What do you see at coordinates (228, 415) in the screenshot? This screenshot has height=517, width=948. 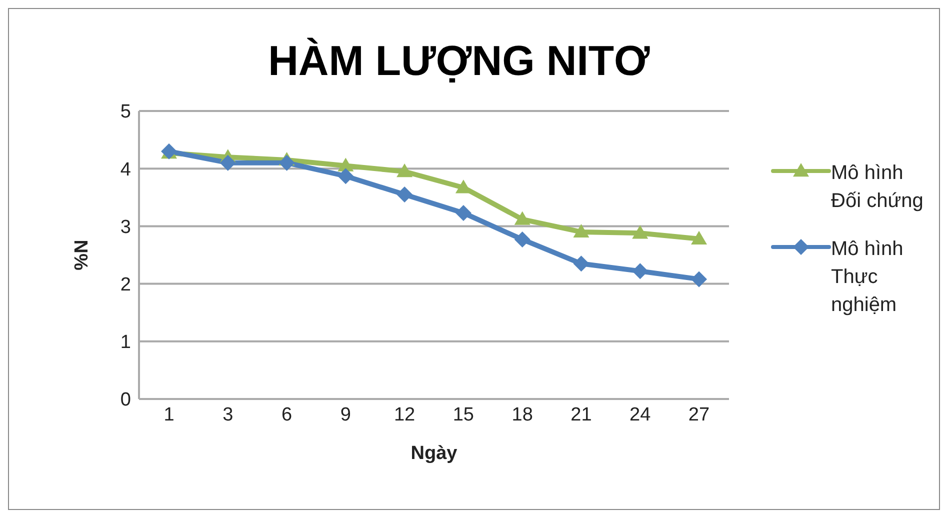 I see `x-tick-label: 3` at bounding box center [228, 415].